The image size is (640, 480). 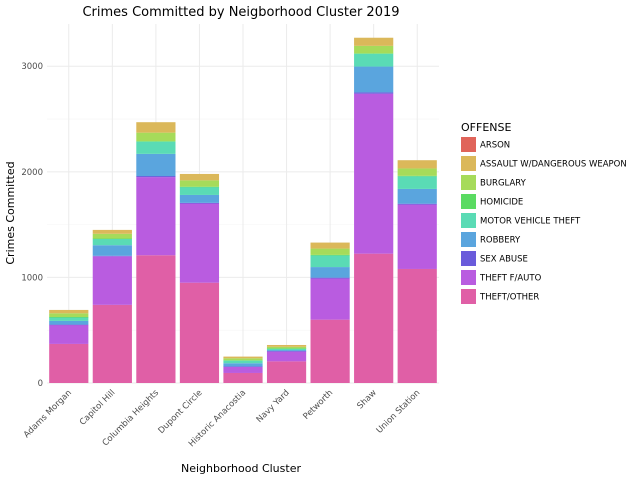 I want to click on legend-swatch-assault-w-dangerous-weapon, so click(x=468, y=163).